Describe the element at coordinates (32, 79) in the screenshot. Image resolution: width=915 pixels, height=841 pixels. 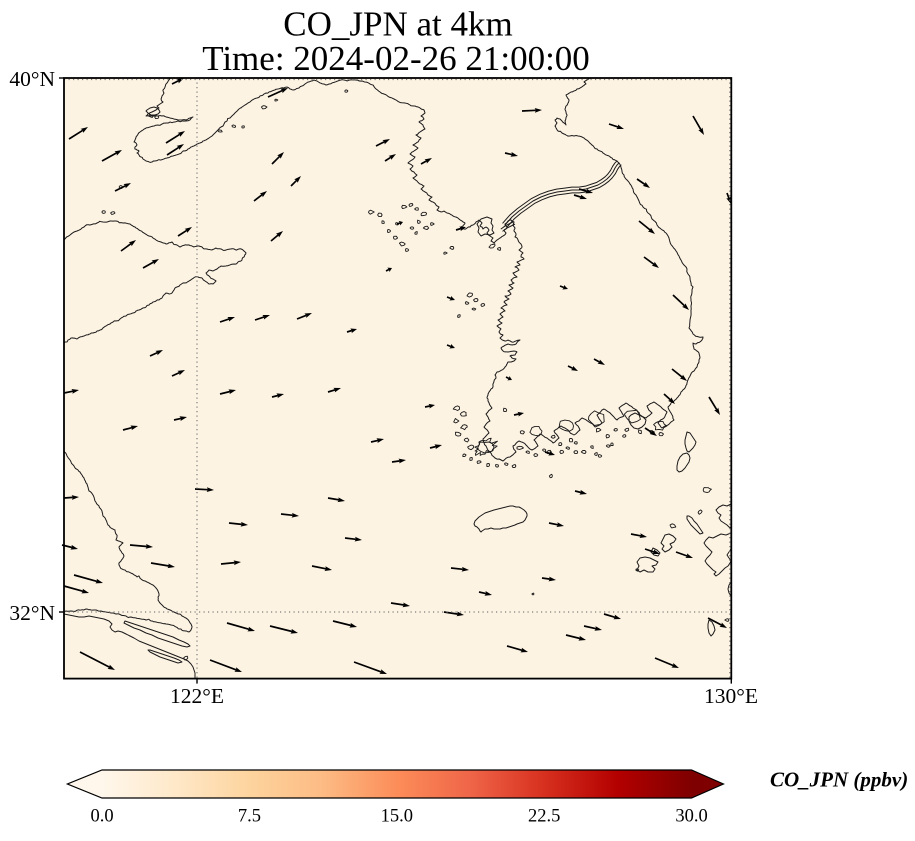
I see `svg-text: 40°N` at that location.